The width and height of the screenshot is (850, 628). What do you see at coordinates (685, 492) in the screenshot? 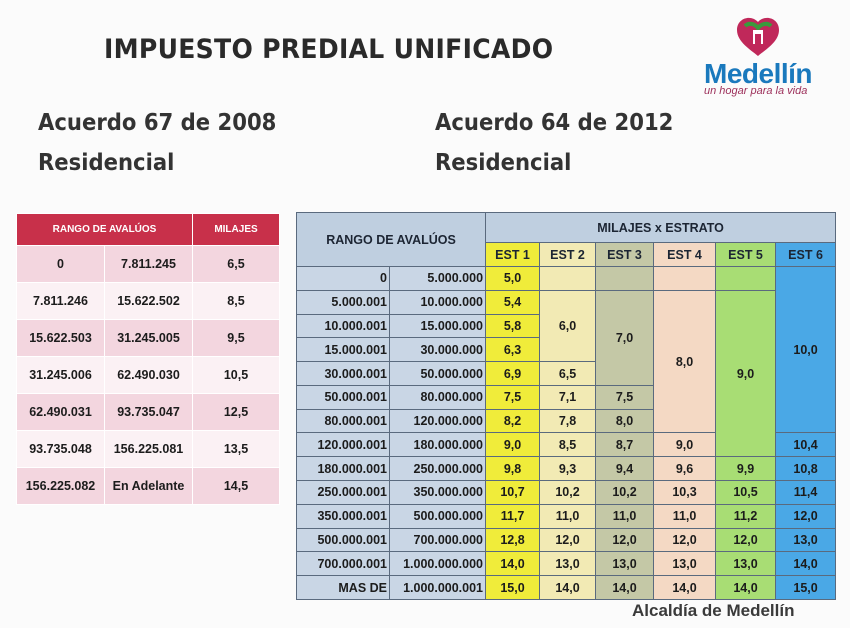
I see `est4-cell: 10,3` at bounding box center [685, 492].